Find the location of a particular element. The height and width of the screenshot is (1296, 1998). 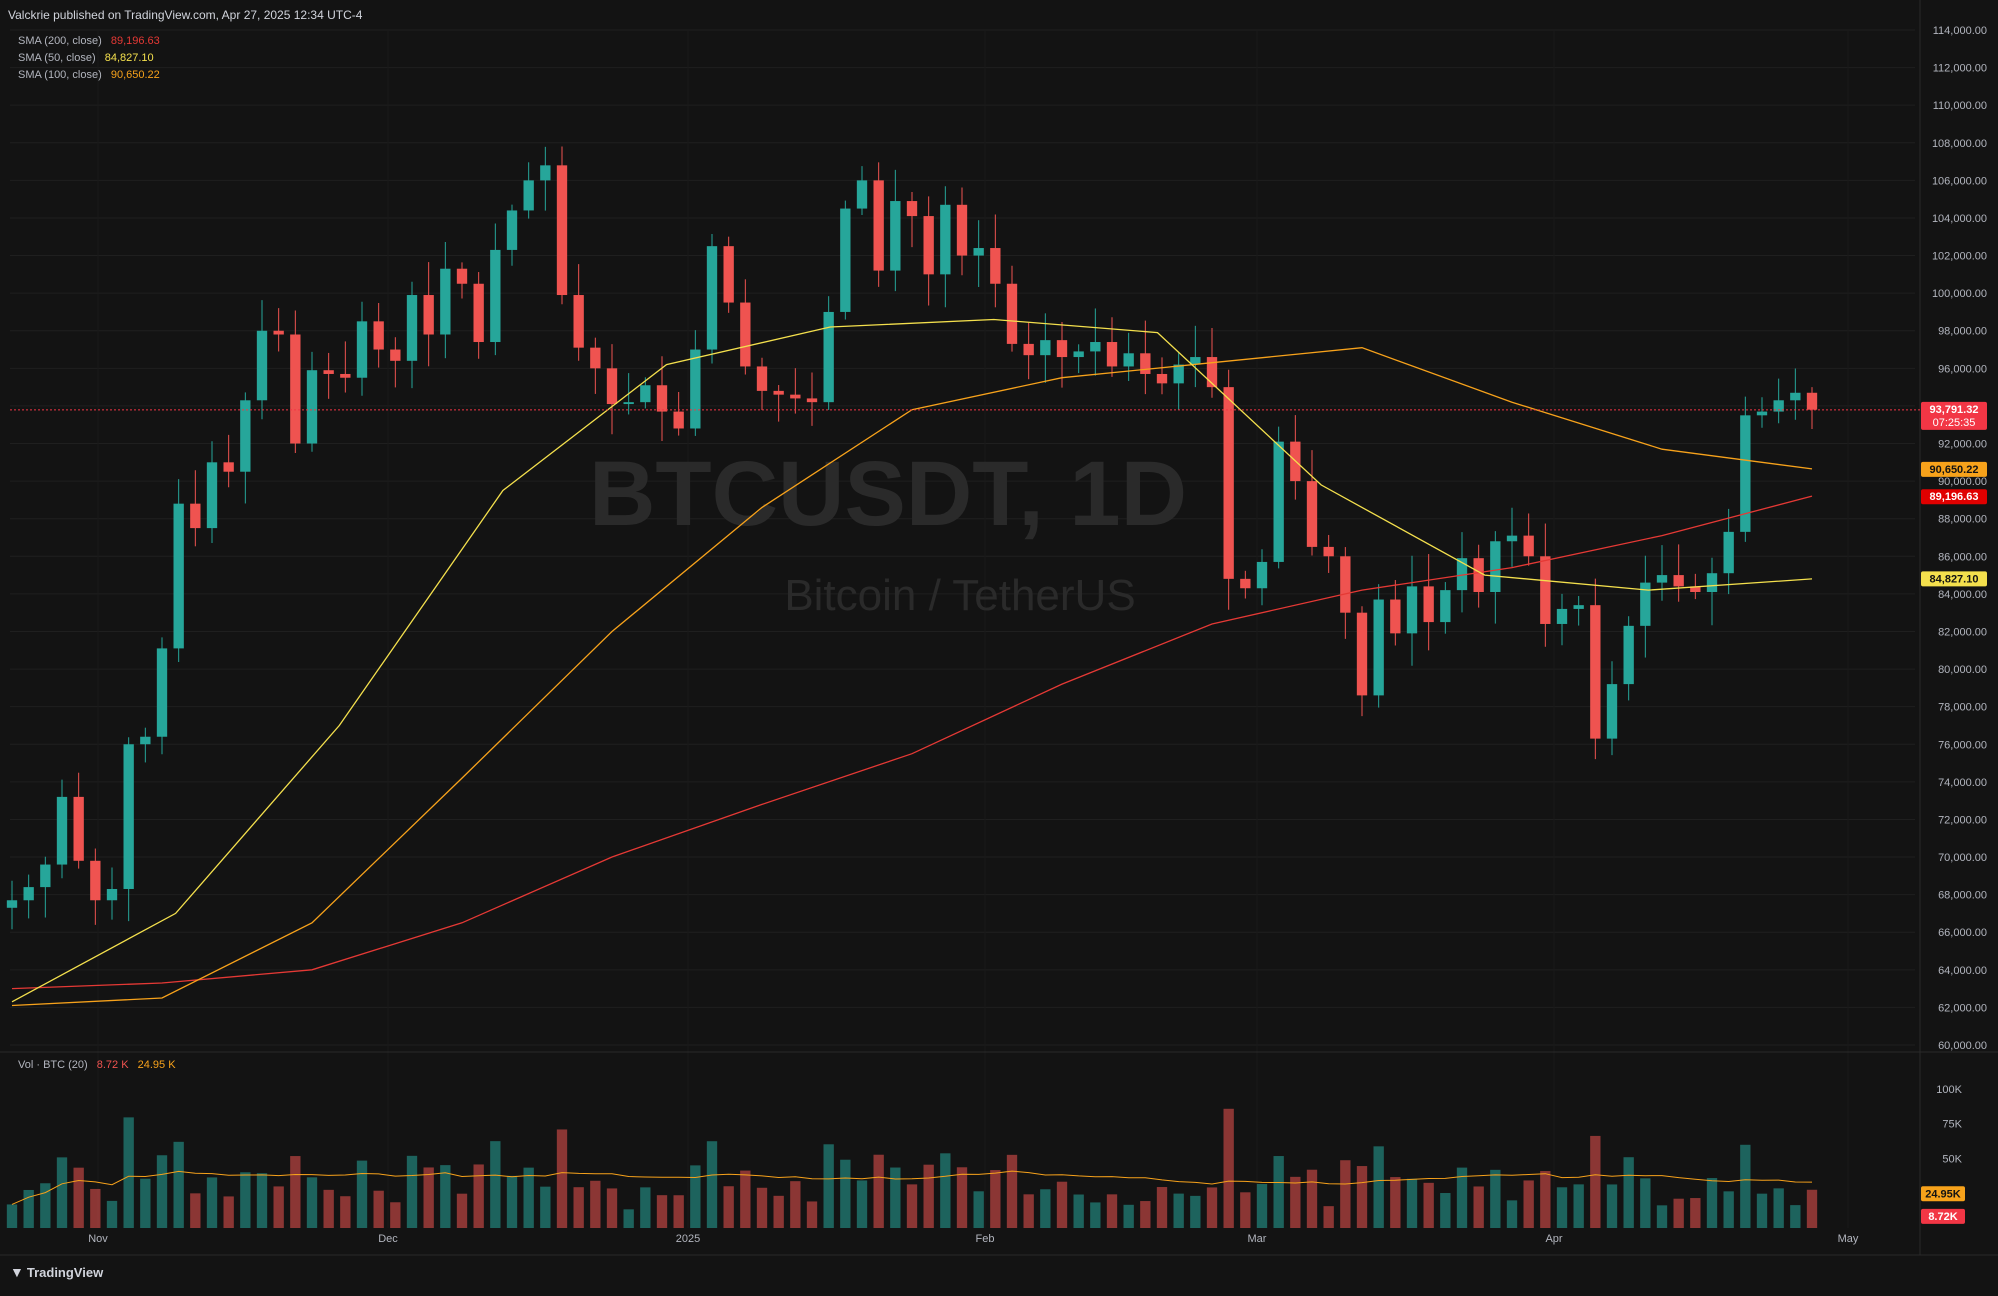

legend-sma100-label: SMA (100, close) is located at coordinates (60, 75).